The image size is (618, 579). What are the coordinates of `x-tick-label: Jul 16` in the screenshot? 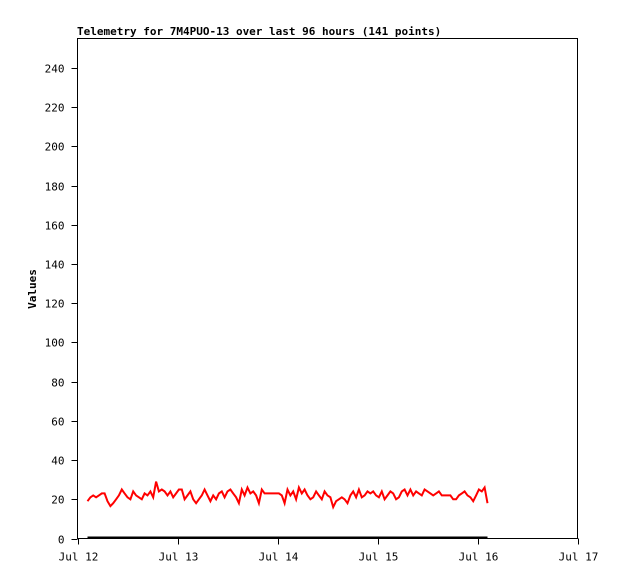 It's located at (479, 557).